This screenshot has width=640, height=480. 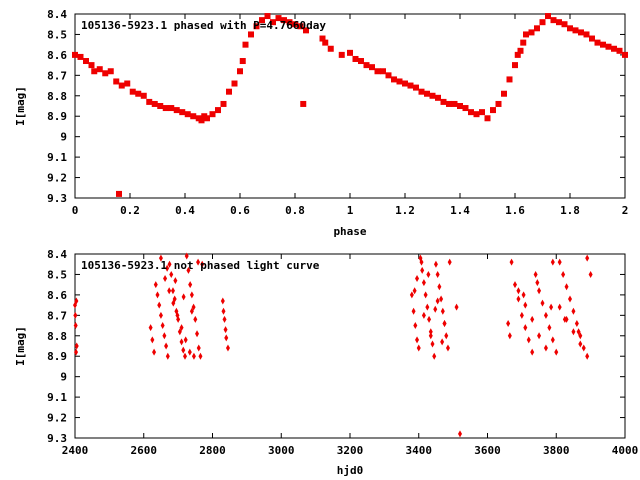 What do you see at coordinates (203, 25) in the screenshot?
I see `chart-title: 105136-5923.1 phased with P=4.7660day` at bounding box center [203, 25].